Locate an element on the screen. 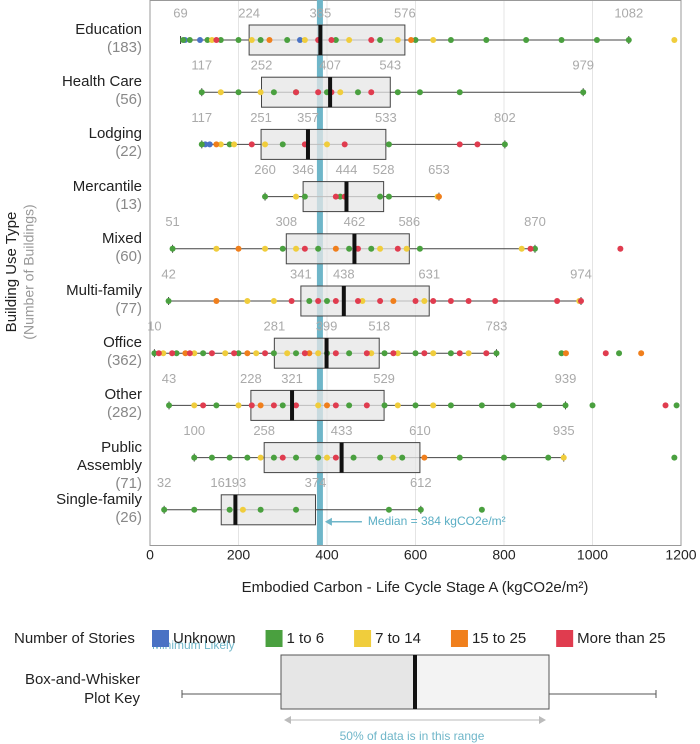 This screenshot has width=700, height=744. box-stat-label: 281 is located at coordinates (274, 326).